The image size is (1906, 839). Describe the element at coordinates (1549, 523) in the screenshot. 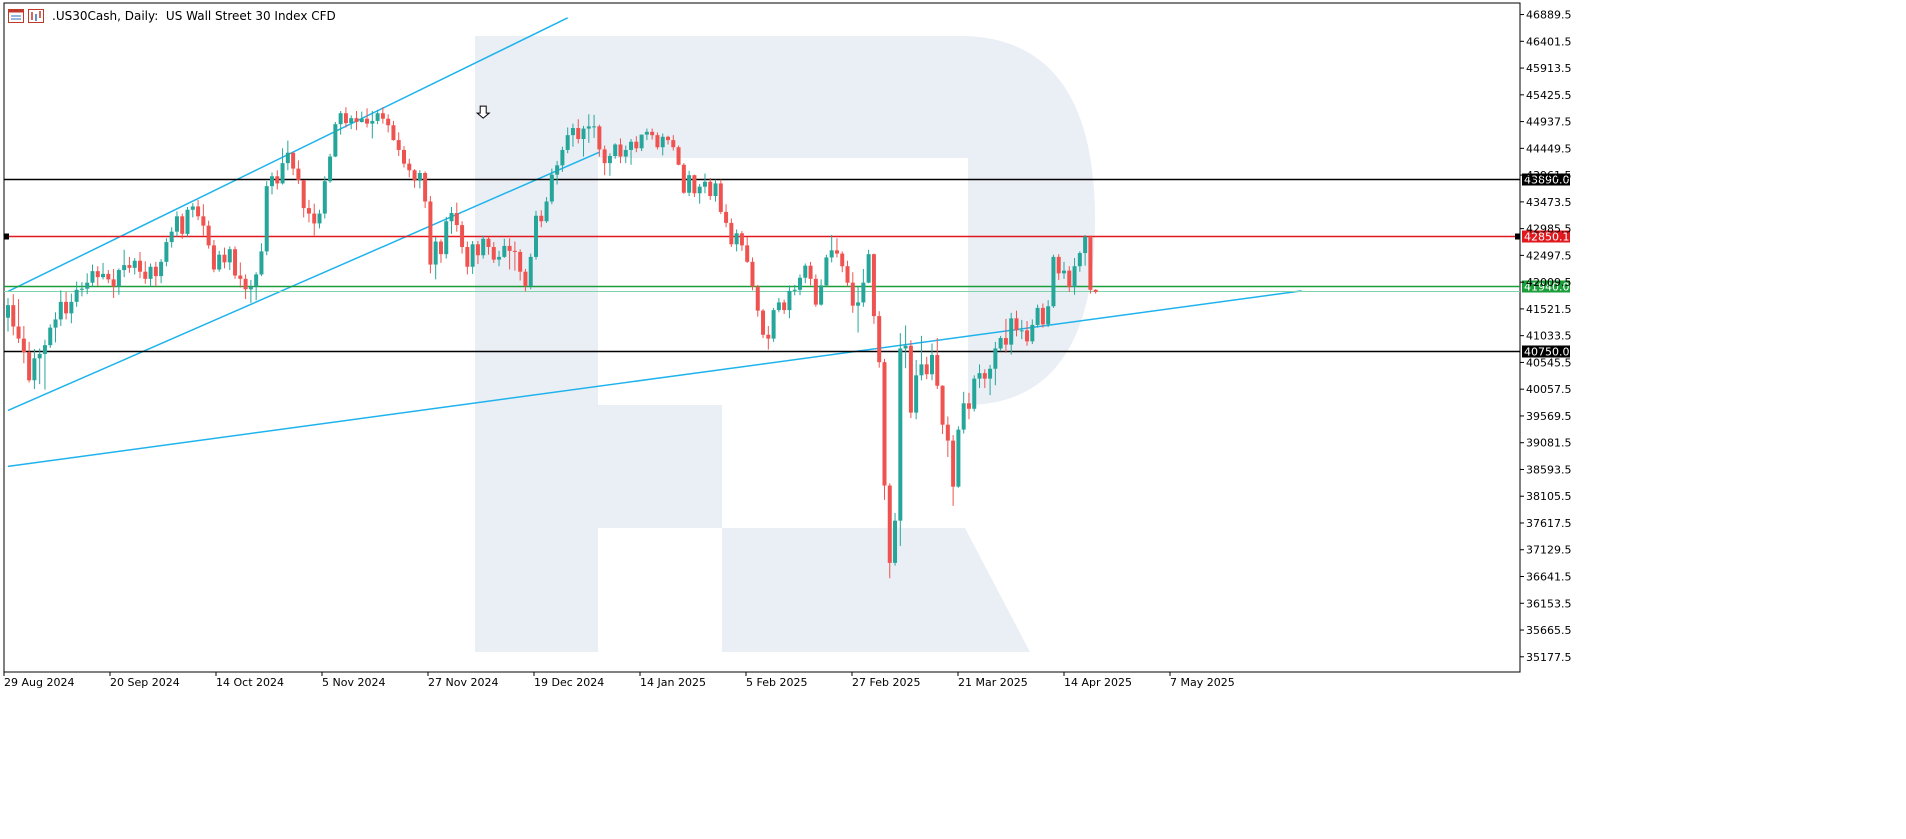

I see `y-tick-label: 37617.5` at that location.